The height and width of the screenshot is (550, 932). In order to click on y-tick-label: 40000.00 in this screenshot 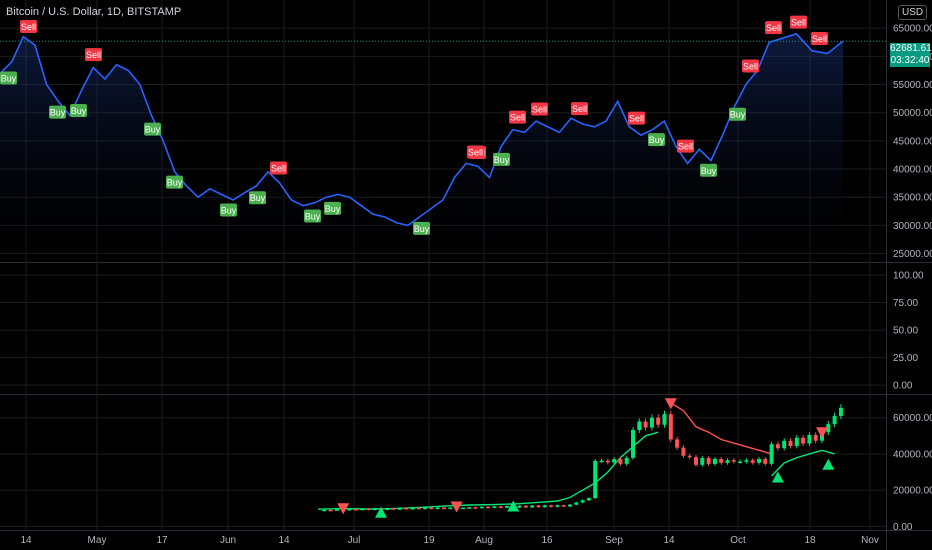, I will do `click(912, 454)`.